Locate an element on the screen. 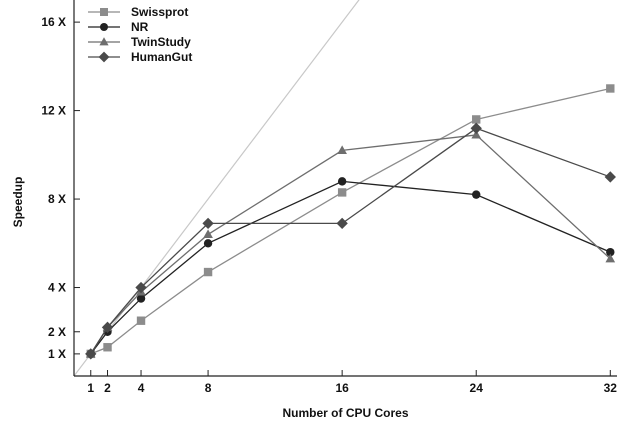  legend-marker-twinstudy is located at coordinates (104, 41).